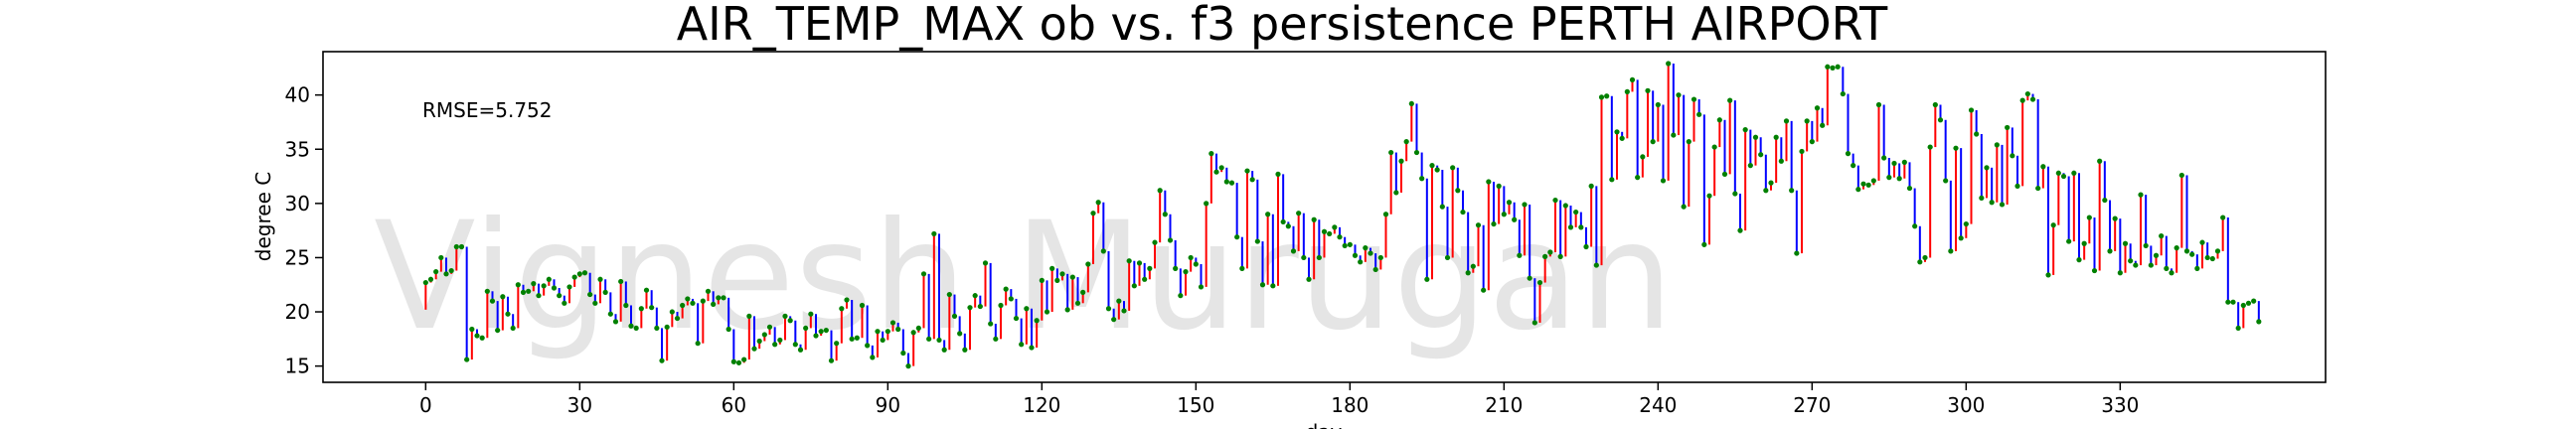  Describe the element at coordinates (2120, 405) in the screenshot. I see `x-tick-label: 330` at that location.